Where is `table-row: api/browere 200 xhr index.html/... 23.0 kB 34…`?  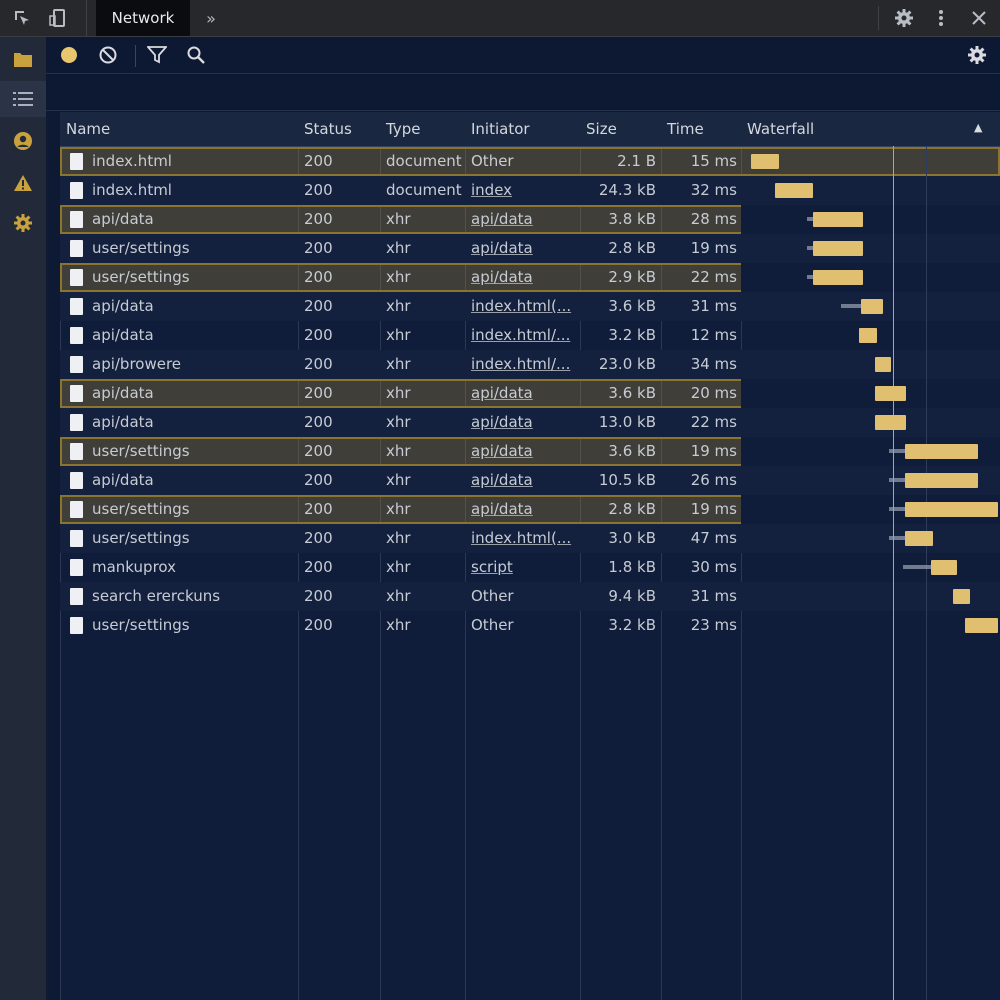
table-row: api/browere 200 xhr index.html/... 23.0 kB 34… is located at coordinates (530, 364).